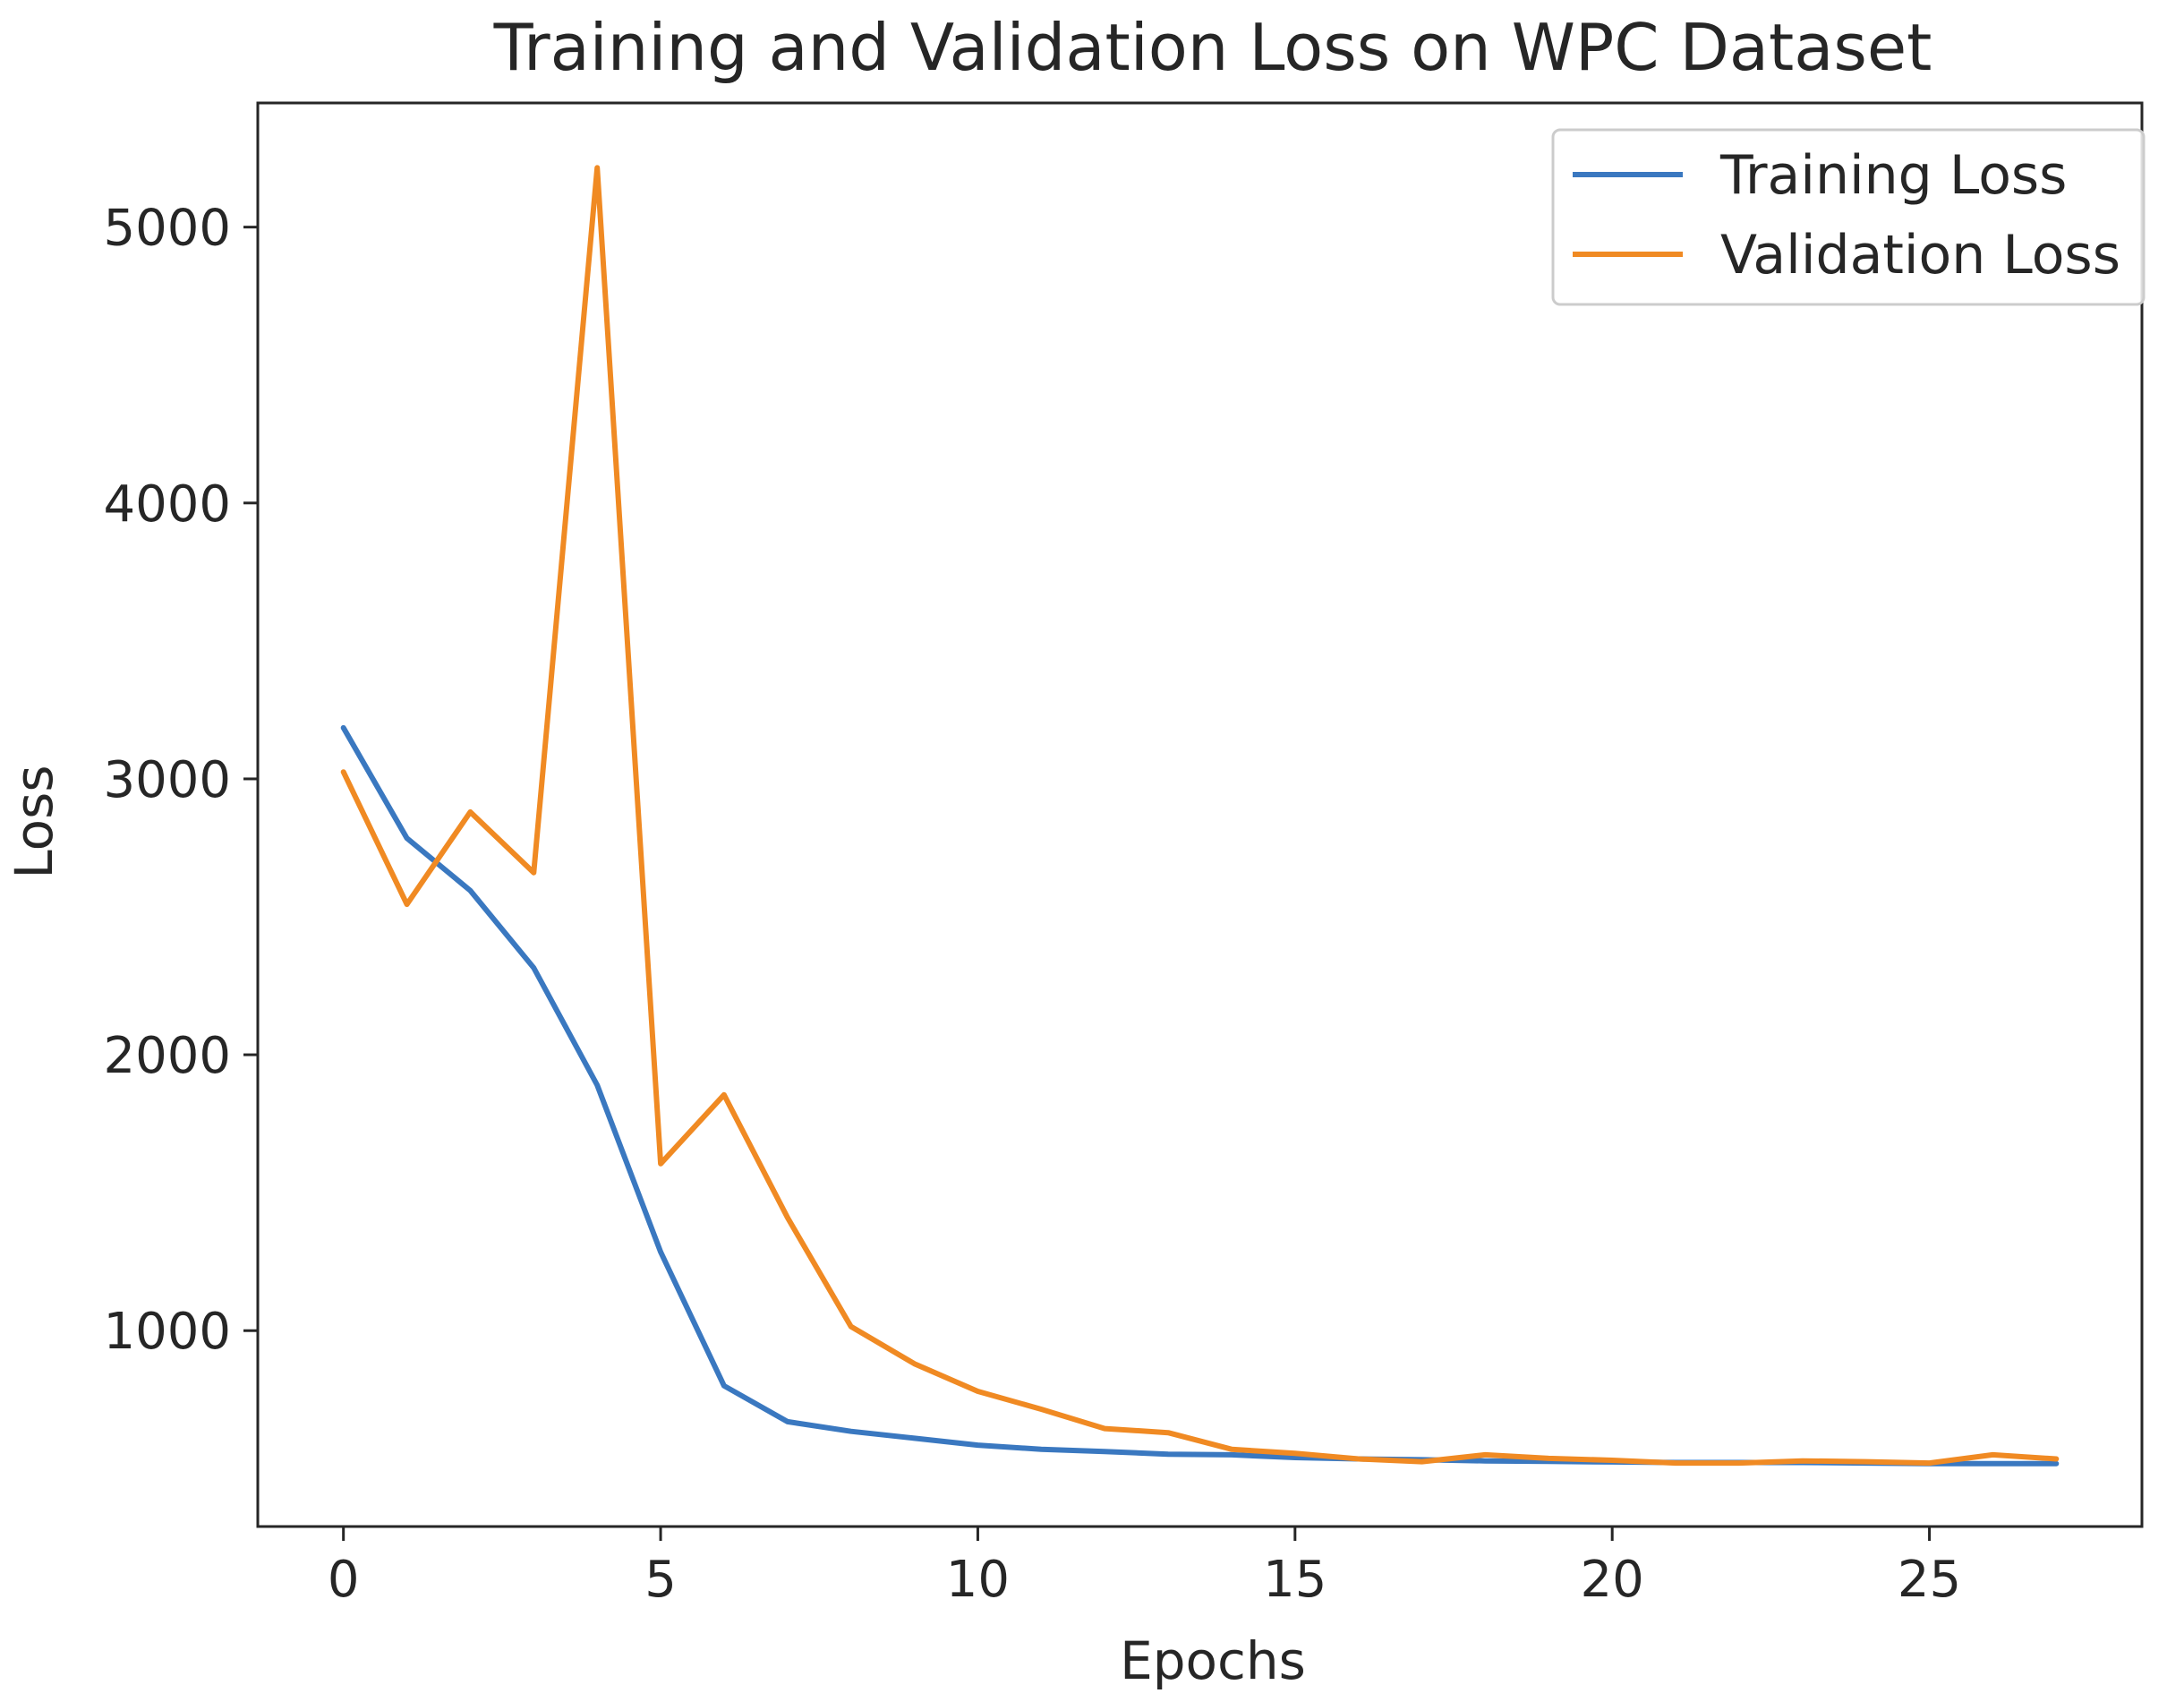  What do you see at coordinates (167, 229) in the screenshot?
I see `y-tick-label: 5000` at bounding box center [167, 229].